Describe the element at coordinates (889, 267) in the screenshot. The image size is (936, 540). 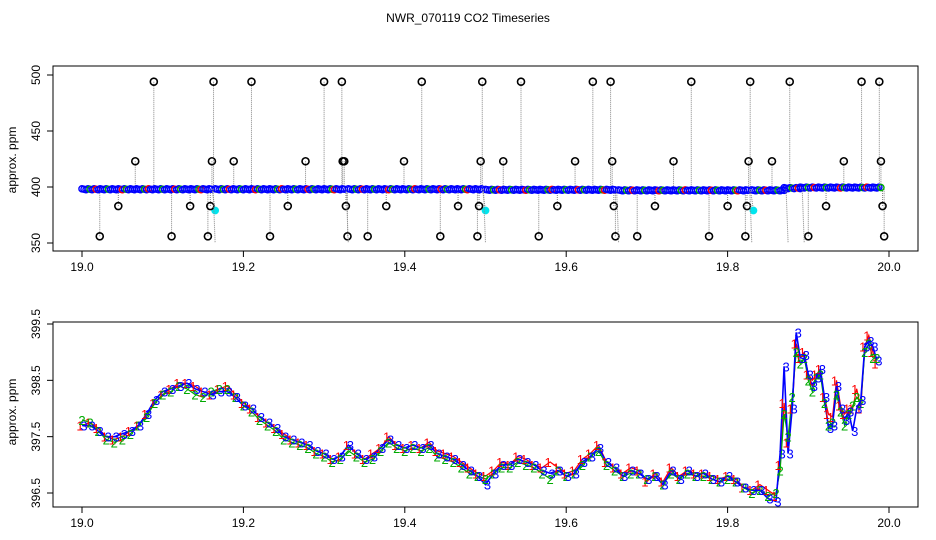
I see `top-x-tick-label: 20.0` at that location.